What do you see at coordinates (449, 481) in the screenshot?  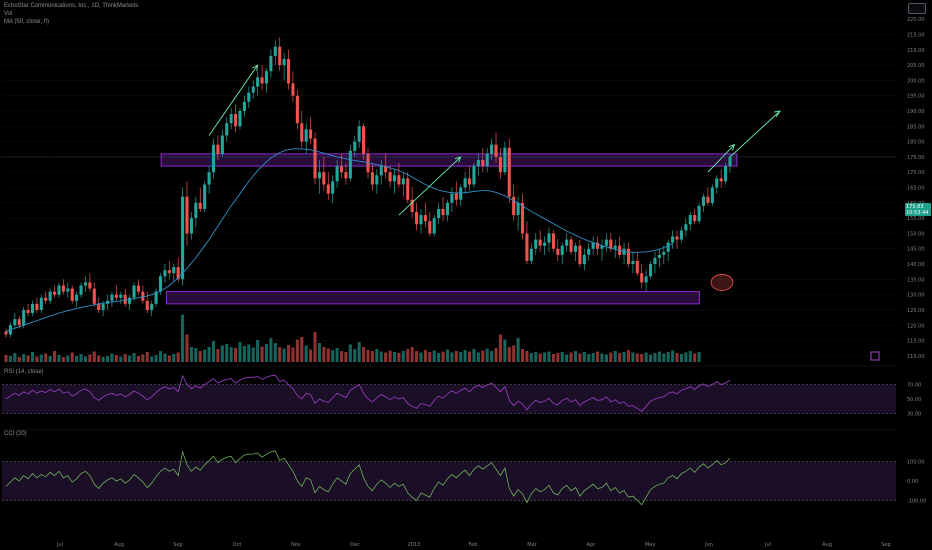 I see `cci-band` at bounding box center [449, 481].